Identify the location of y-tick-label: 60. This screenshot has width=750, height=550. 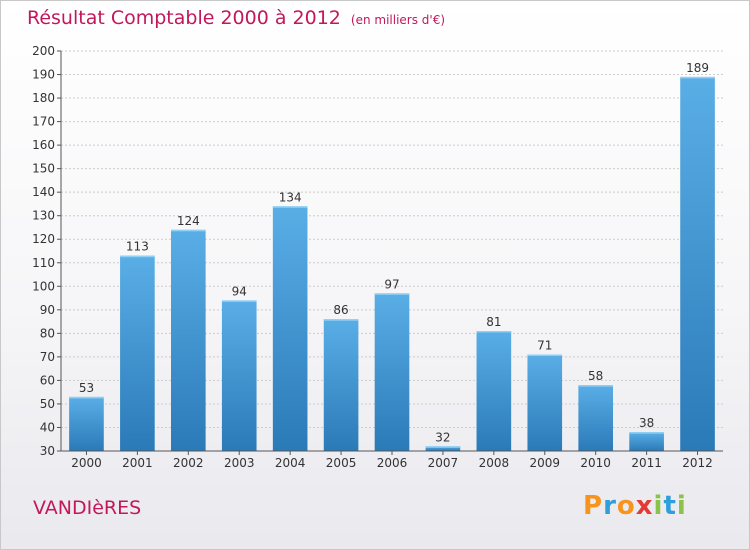
(47, 380).